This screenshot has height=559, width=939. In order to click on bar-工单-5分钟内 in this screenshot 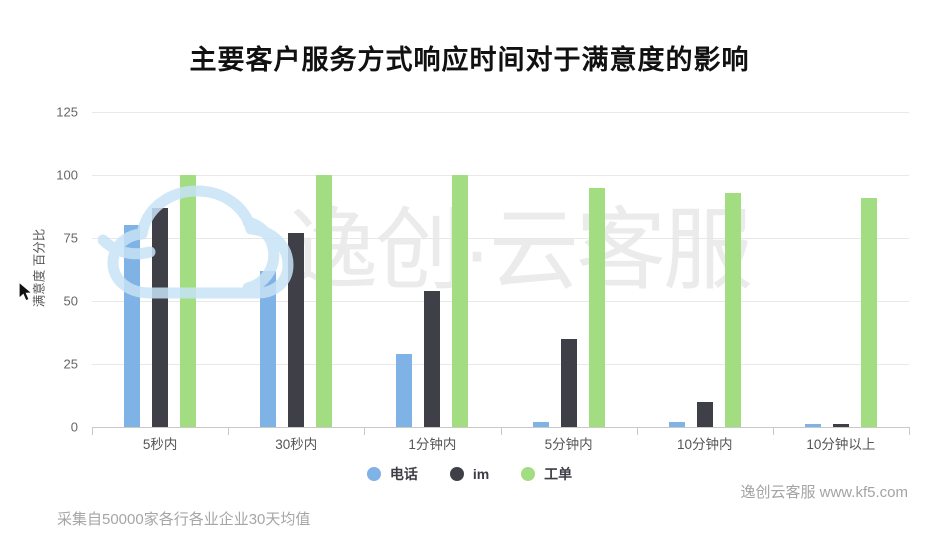, I will do `click(596, 307)`.